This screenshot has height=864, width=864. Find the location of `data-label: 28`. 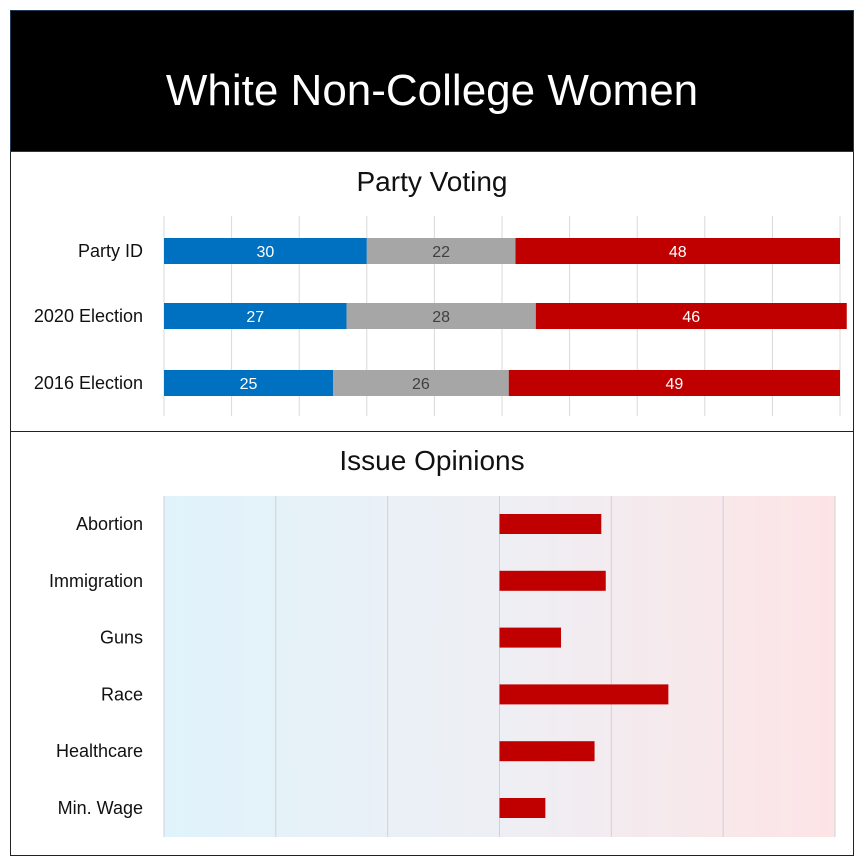

data-label: 28 is located at coordinates (441, 317).